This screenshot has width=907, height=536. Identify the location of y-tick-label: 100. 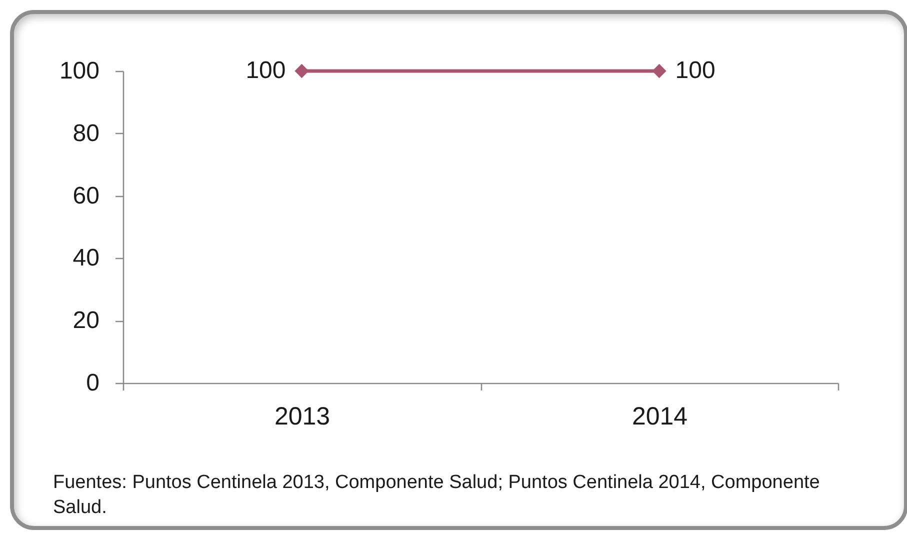
(79, 71).